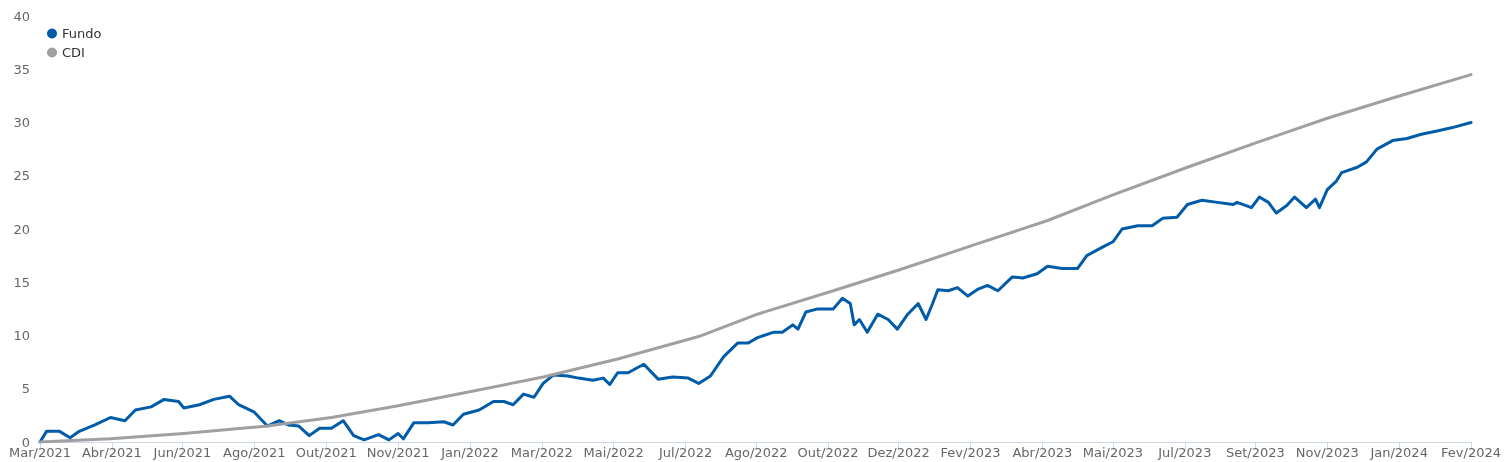 The width and height of the screenshot is (1504, 462). I want to click on x-tick-label: Jan/2022, so click(469, 452).